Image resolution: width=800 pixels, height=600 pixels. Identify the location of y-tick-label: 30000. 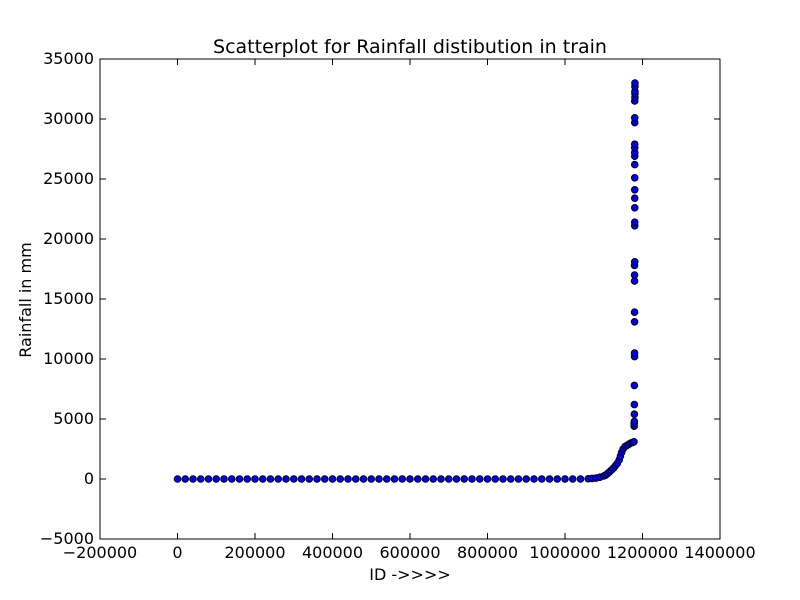
(68, 118).